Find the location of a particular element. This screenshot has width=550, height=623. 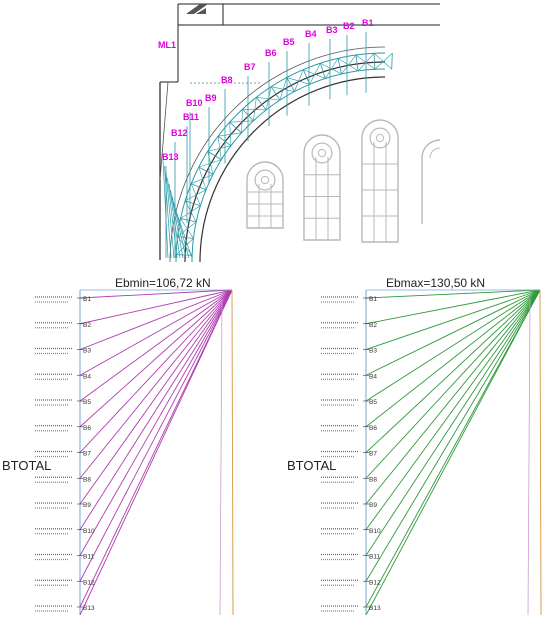

panel-bar-label: B1 is located at coordinates (373, 299).